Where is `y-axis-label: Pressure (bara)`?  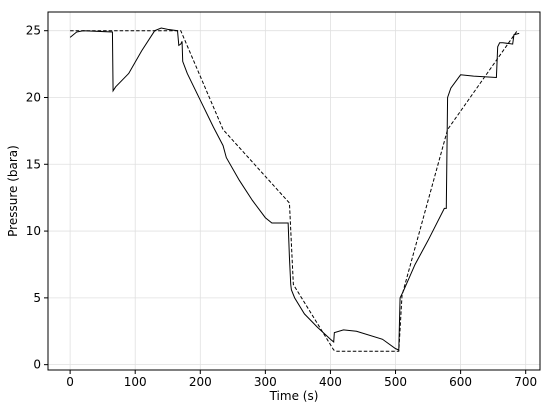
y-axis-label: Pressure (bara) is located at coordinates (13, 191).